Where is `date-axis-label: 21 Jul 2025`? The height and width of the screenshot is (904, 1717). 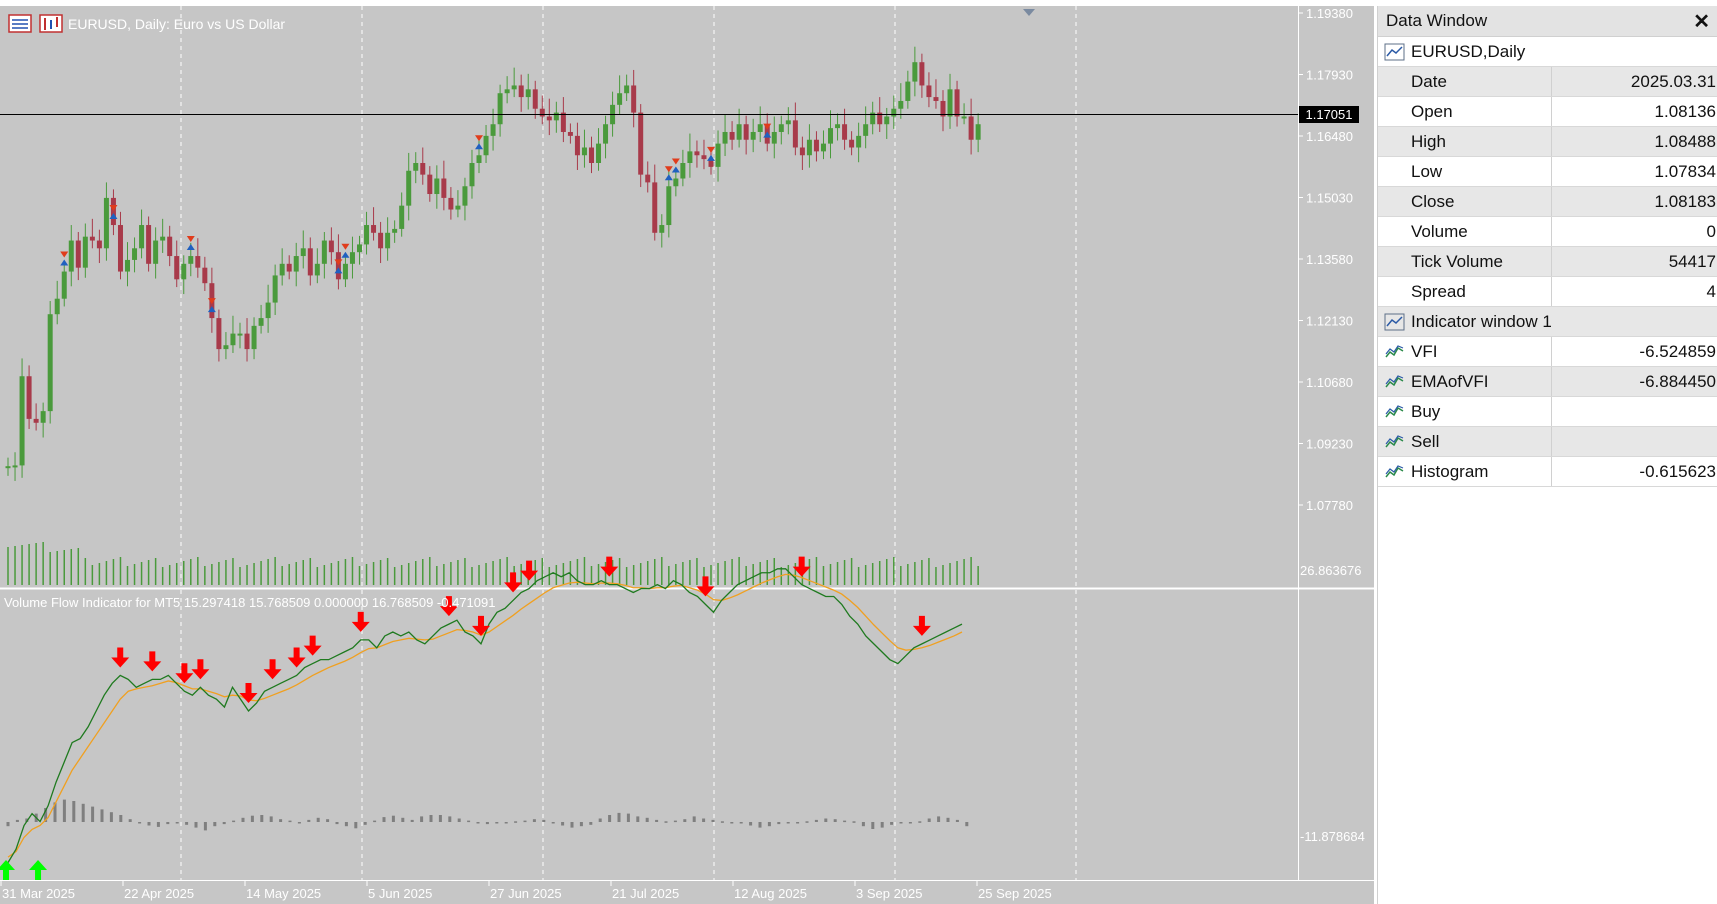
date-axis-label: 21 Jul 2025 is located at coordinates (645, 893).